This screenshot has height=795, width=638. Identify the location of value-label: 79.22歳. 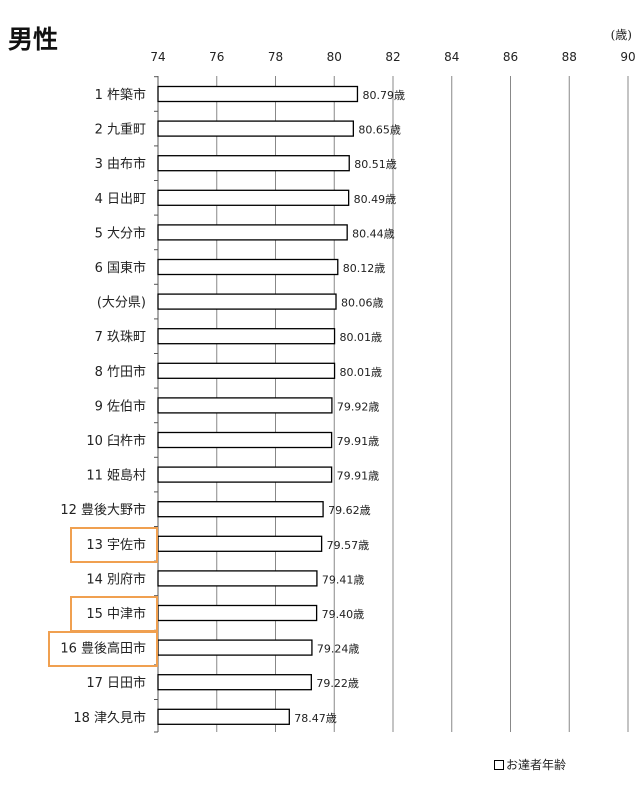
(337, 683).